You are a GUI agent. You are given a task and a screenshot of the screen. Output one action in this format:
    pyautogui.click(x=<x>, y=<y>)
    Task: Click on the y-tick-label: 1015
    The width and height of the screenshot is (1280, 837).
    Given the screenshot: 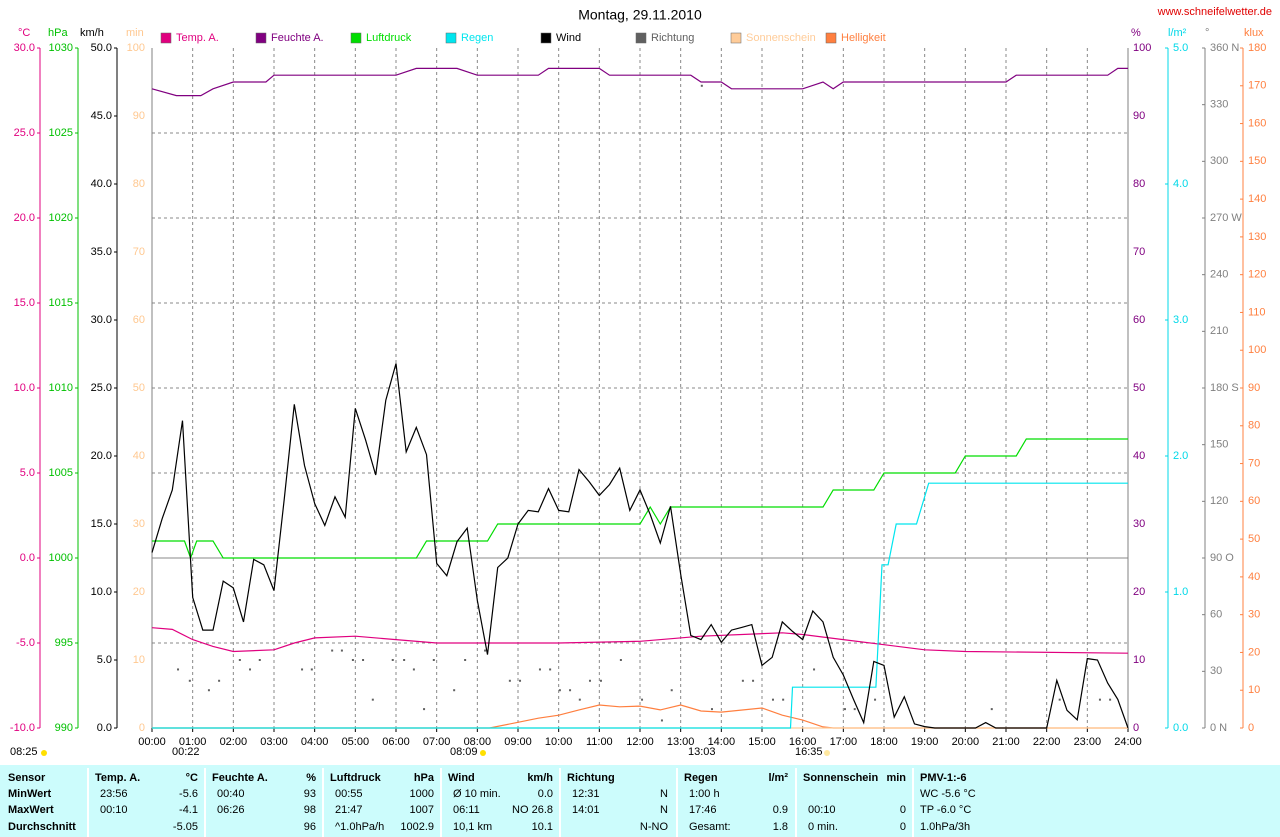 What is the action you would take?
    pyautogui.click(x=61, y=303)
    